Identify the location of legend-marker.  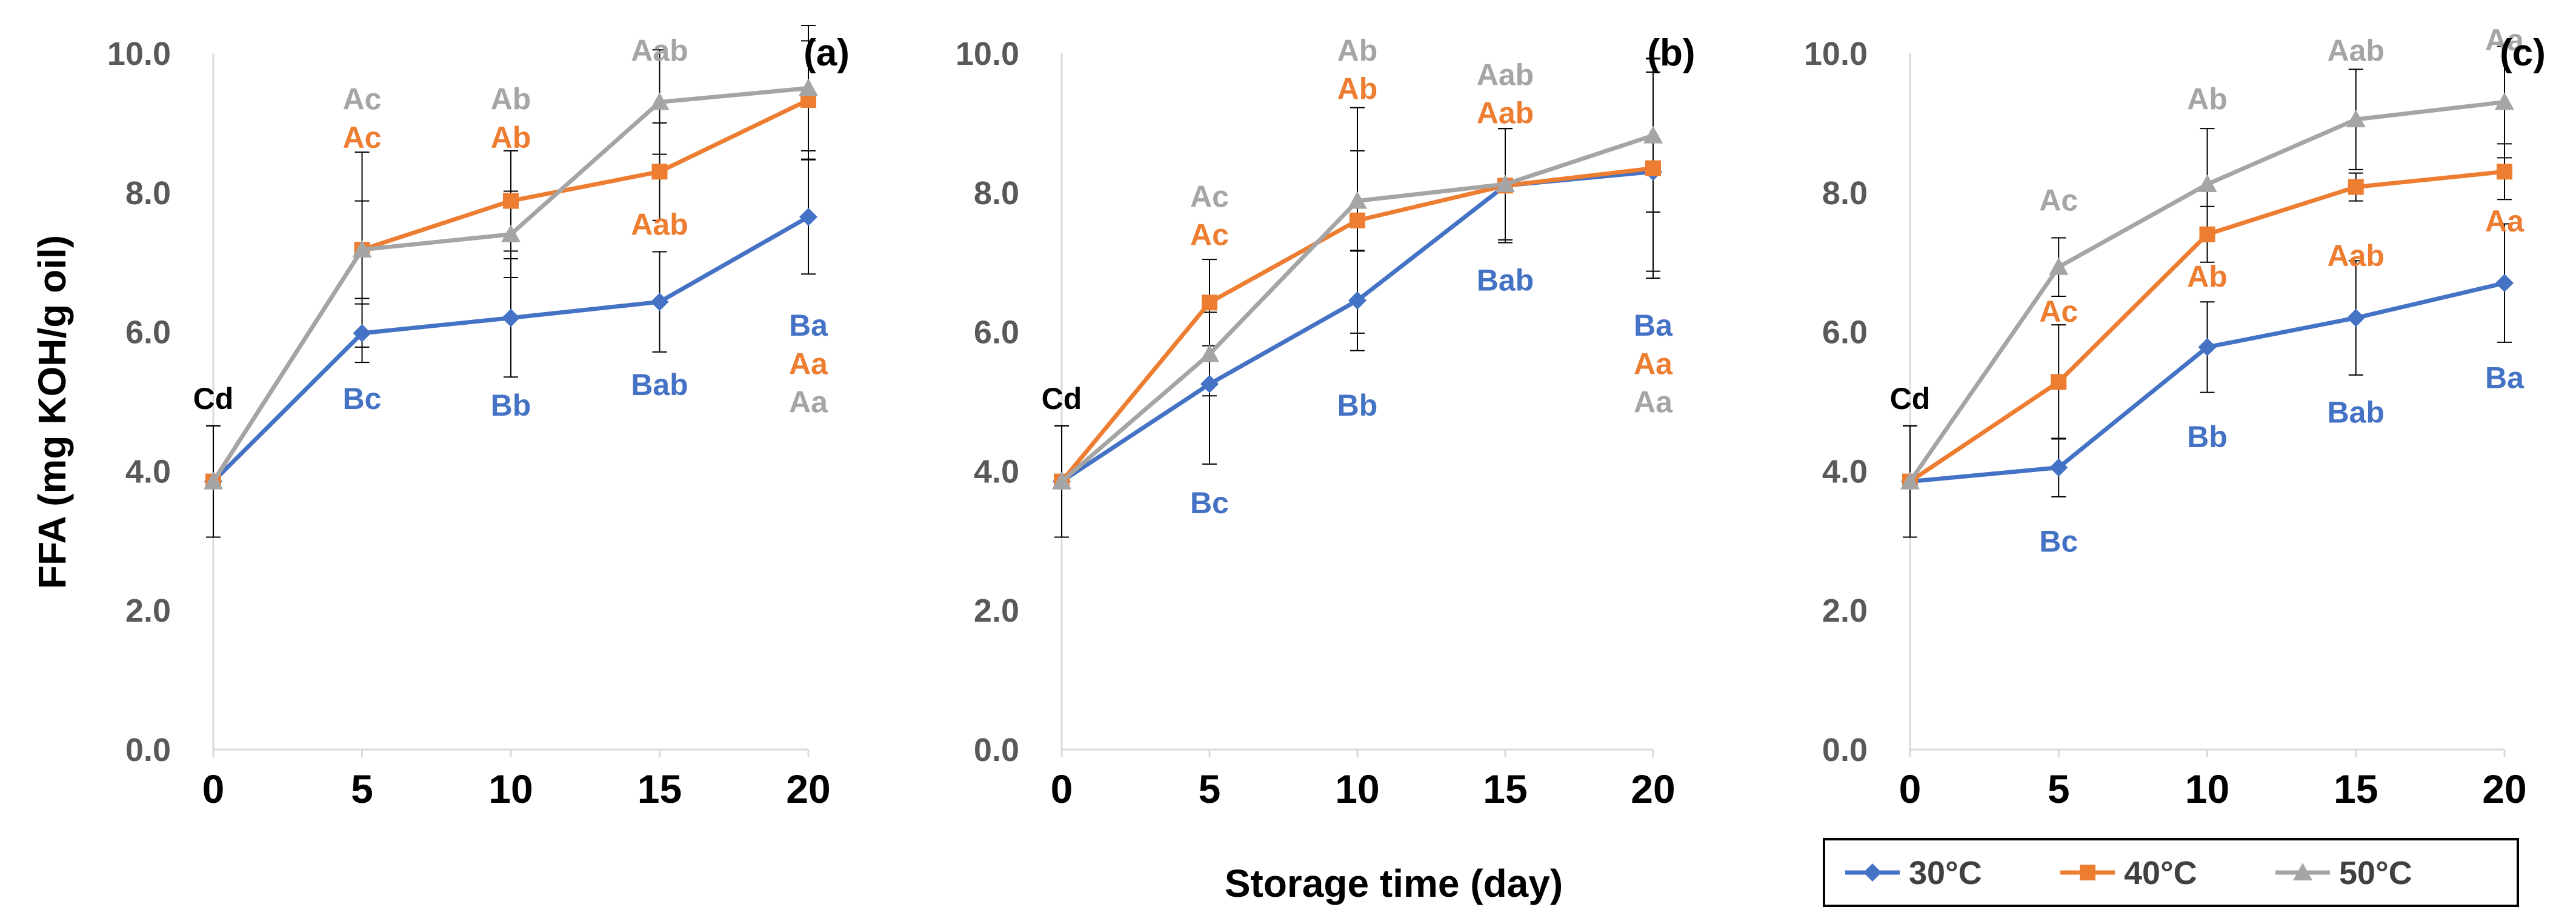
(2302, 871).